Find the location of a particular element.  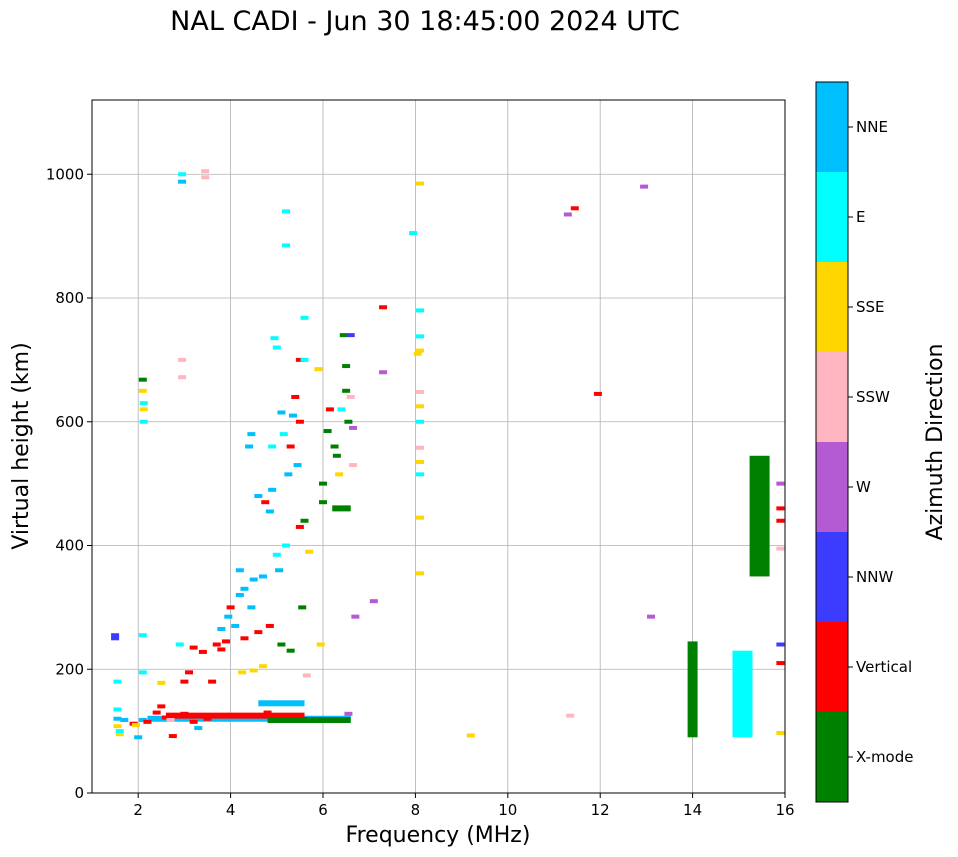

y-tick-label: 800 is located at coordinates (69, 298).